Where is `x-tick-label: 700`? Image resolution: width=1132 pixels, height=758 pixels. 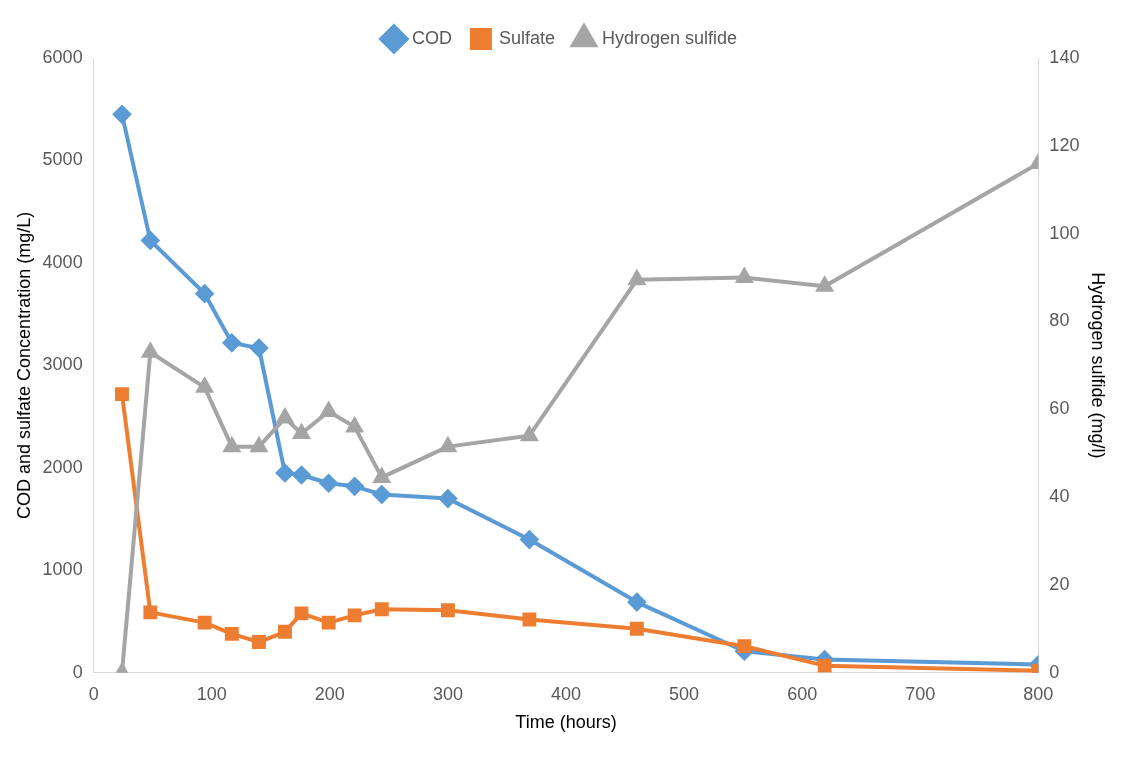
x-tick-label: 700 is located at coordinates (920, 693).